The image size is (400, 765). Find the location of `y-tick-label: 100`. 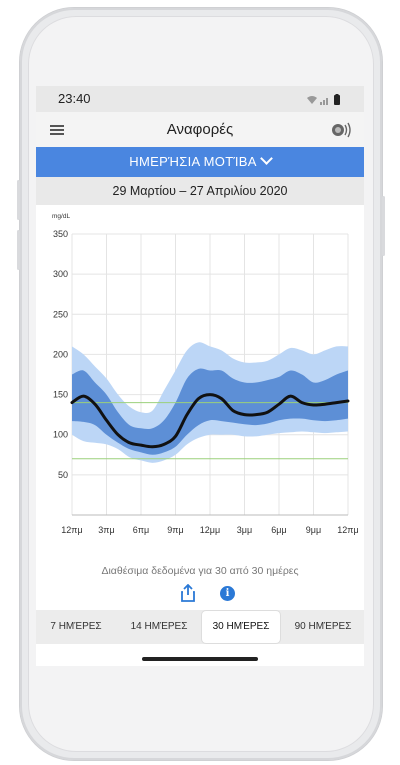

y-tick-label: 100 is located at coordinates (60, 435).